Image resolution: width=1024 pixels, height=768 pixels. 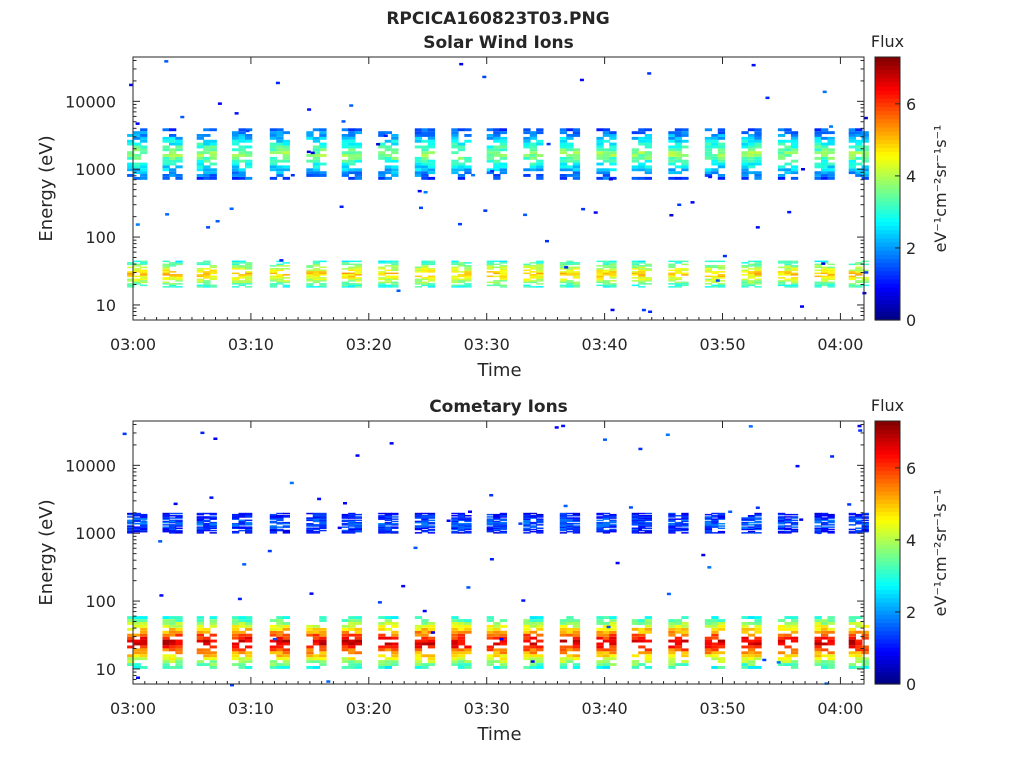 What do you see at coordinates (887, 188) in the screenshot?
I see `colorbar-frame` at bounding box center [887, 188].